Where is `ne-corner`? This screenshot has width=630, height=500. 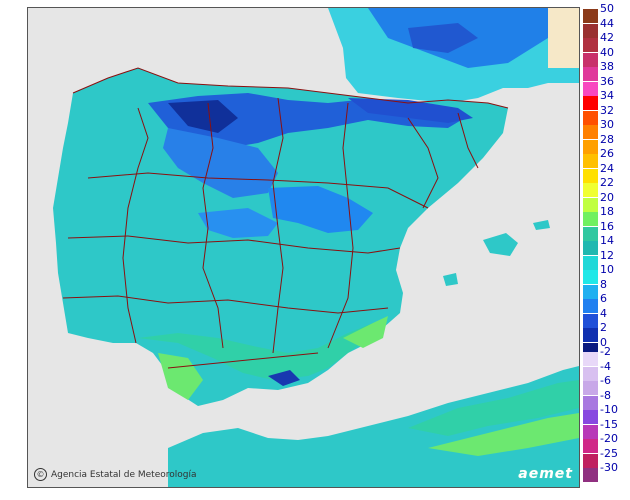
ne-corner is located at coordinates (563, 38).